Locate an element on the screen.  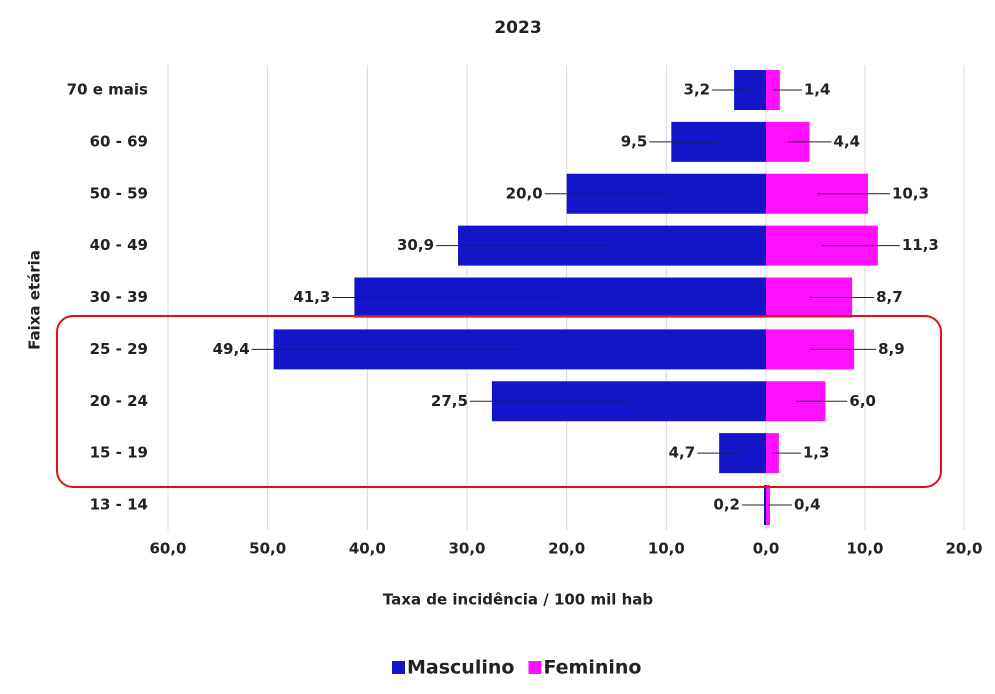
y-axis-title: Faixa etária is located at coordinates (35, 300).